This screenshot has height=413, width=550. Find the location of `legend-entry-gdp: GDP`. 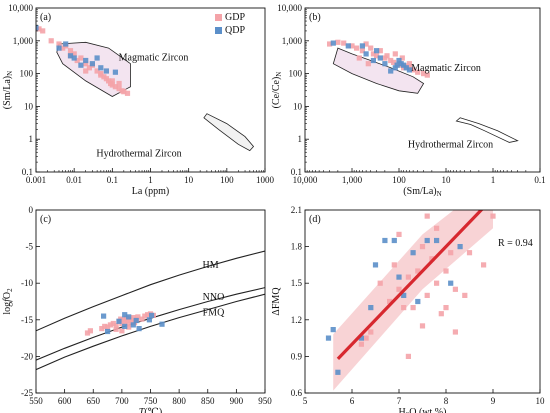

legend-entry-gdp: GDP is located at coordinates (235, 17).